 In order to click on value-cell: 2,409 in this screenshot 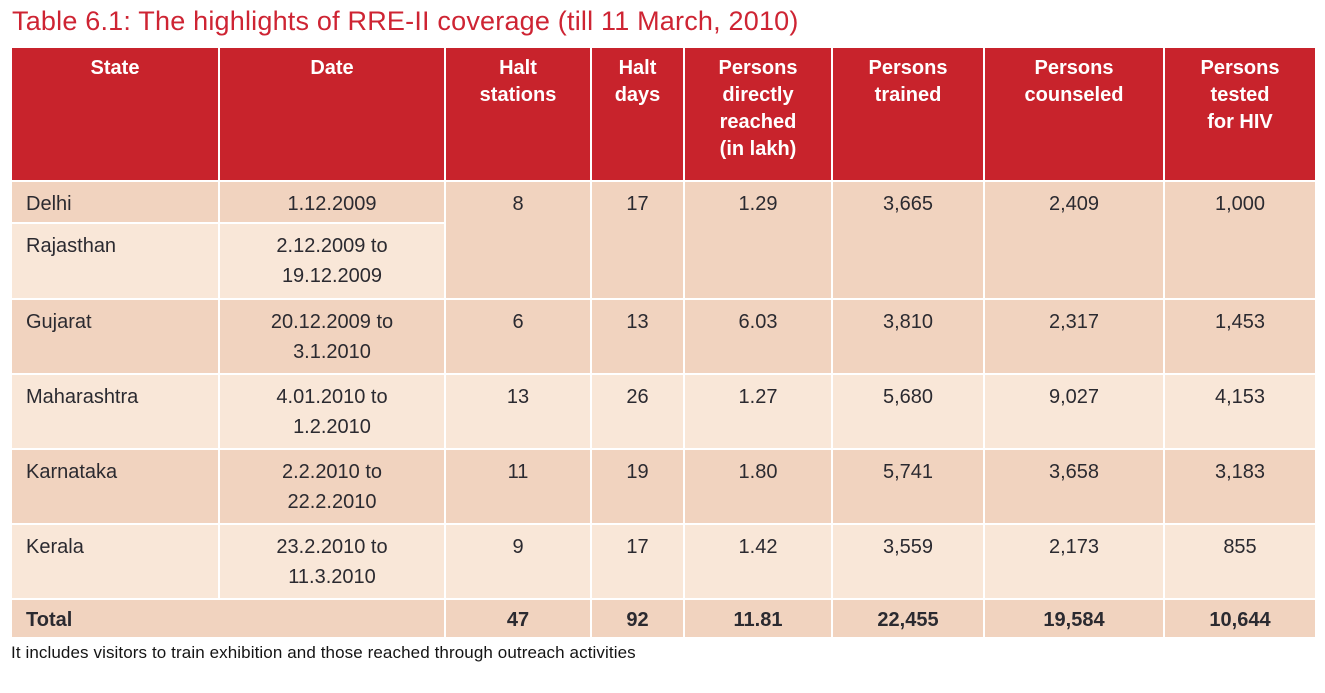, I will do `click(1074, 240)`.